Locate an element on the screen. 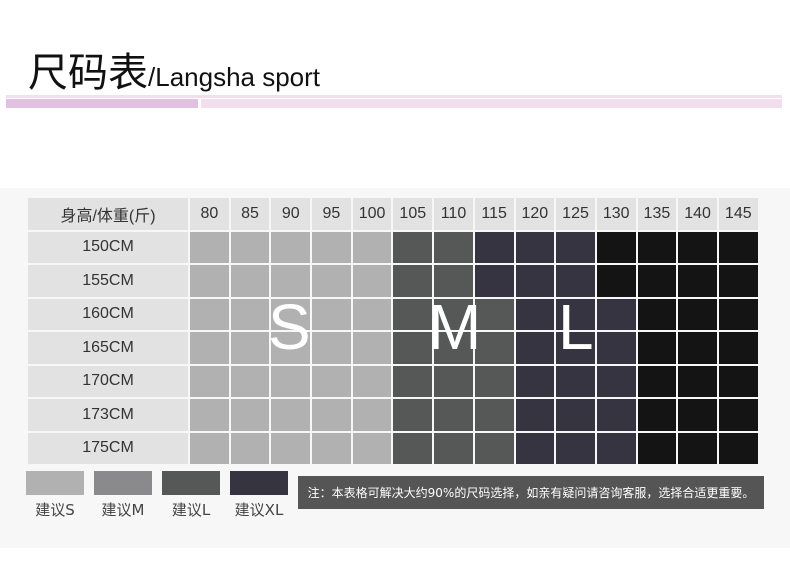 The height and width of the screenshot is (570, 790). corner-header: 身高/体重(斤) is located at coordinates (108, 214).